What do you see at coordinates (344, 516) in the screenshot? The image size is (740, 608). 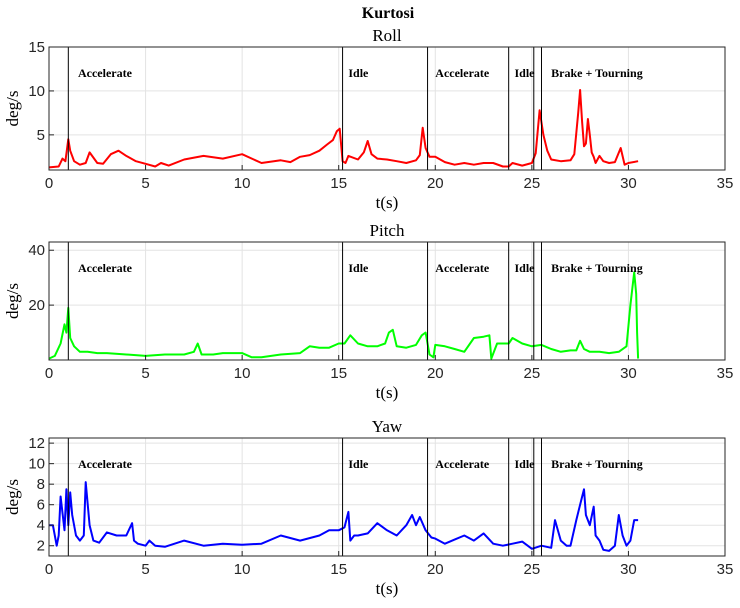 I see `series-line-yaw` at bounding box center [344, 516].